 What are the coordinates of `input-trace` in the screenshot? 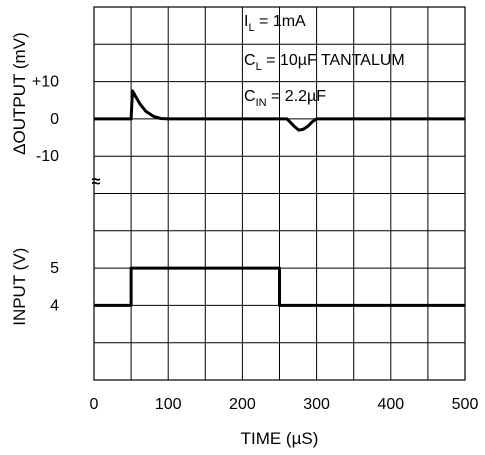 It's located at (279, 286).